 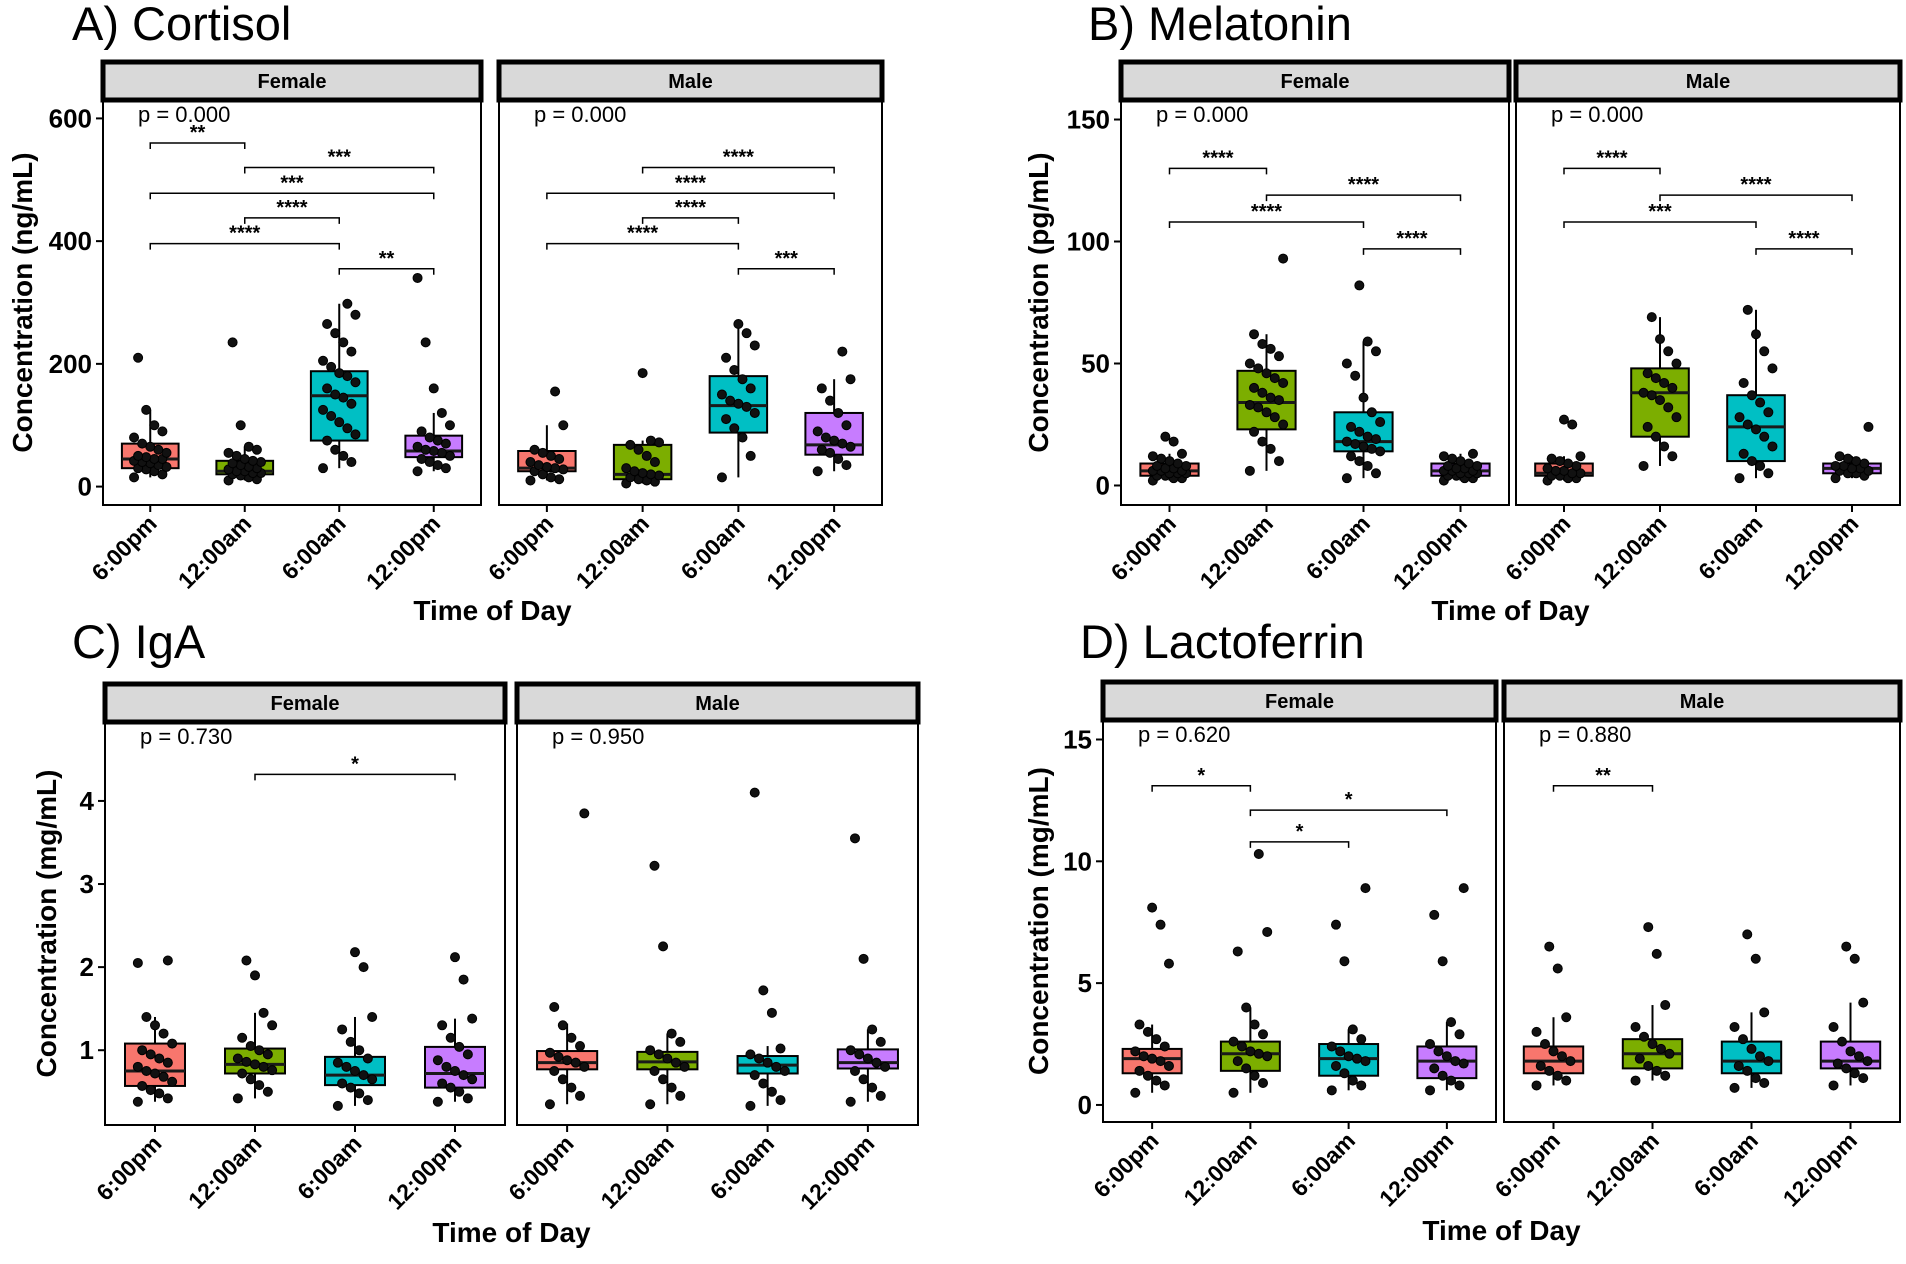 I want to click on box-1200am, so click(x=1250, y=973).